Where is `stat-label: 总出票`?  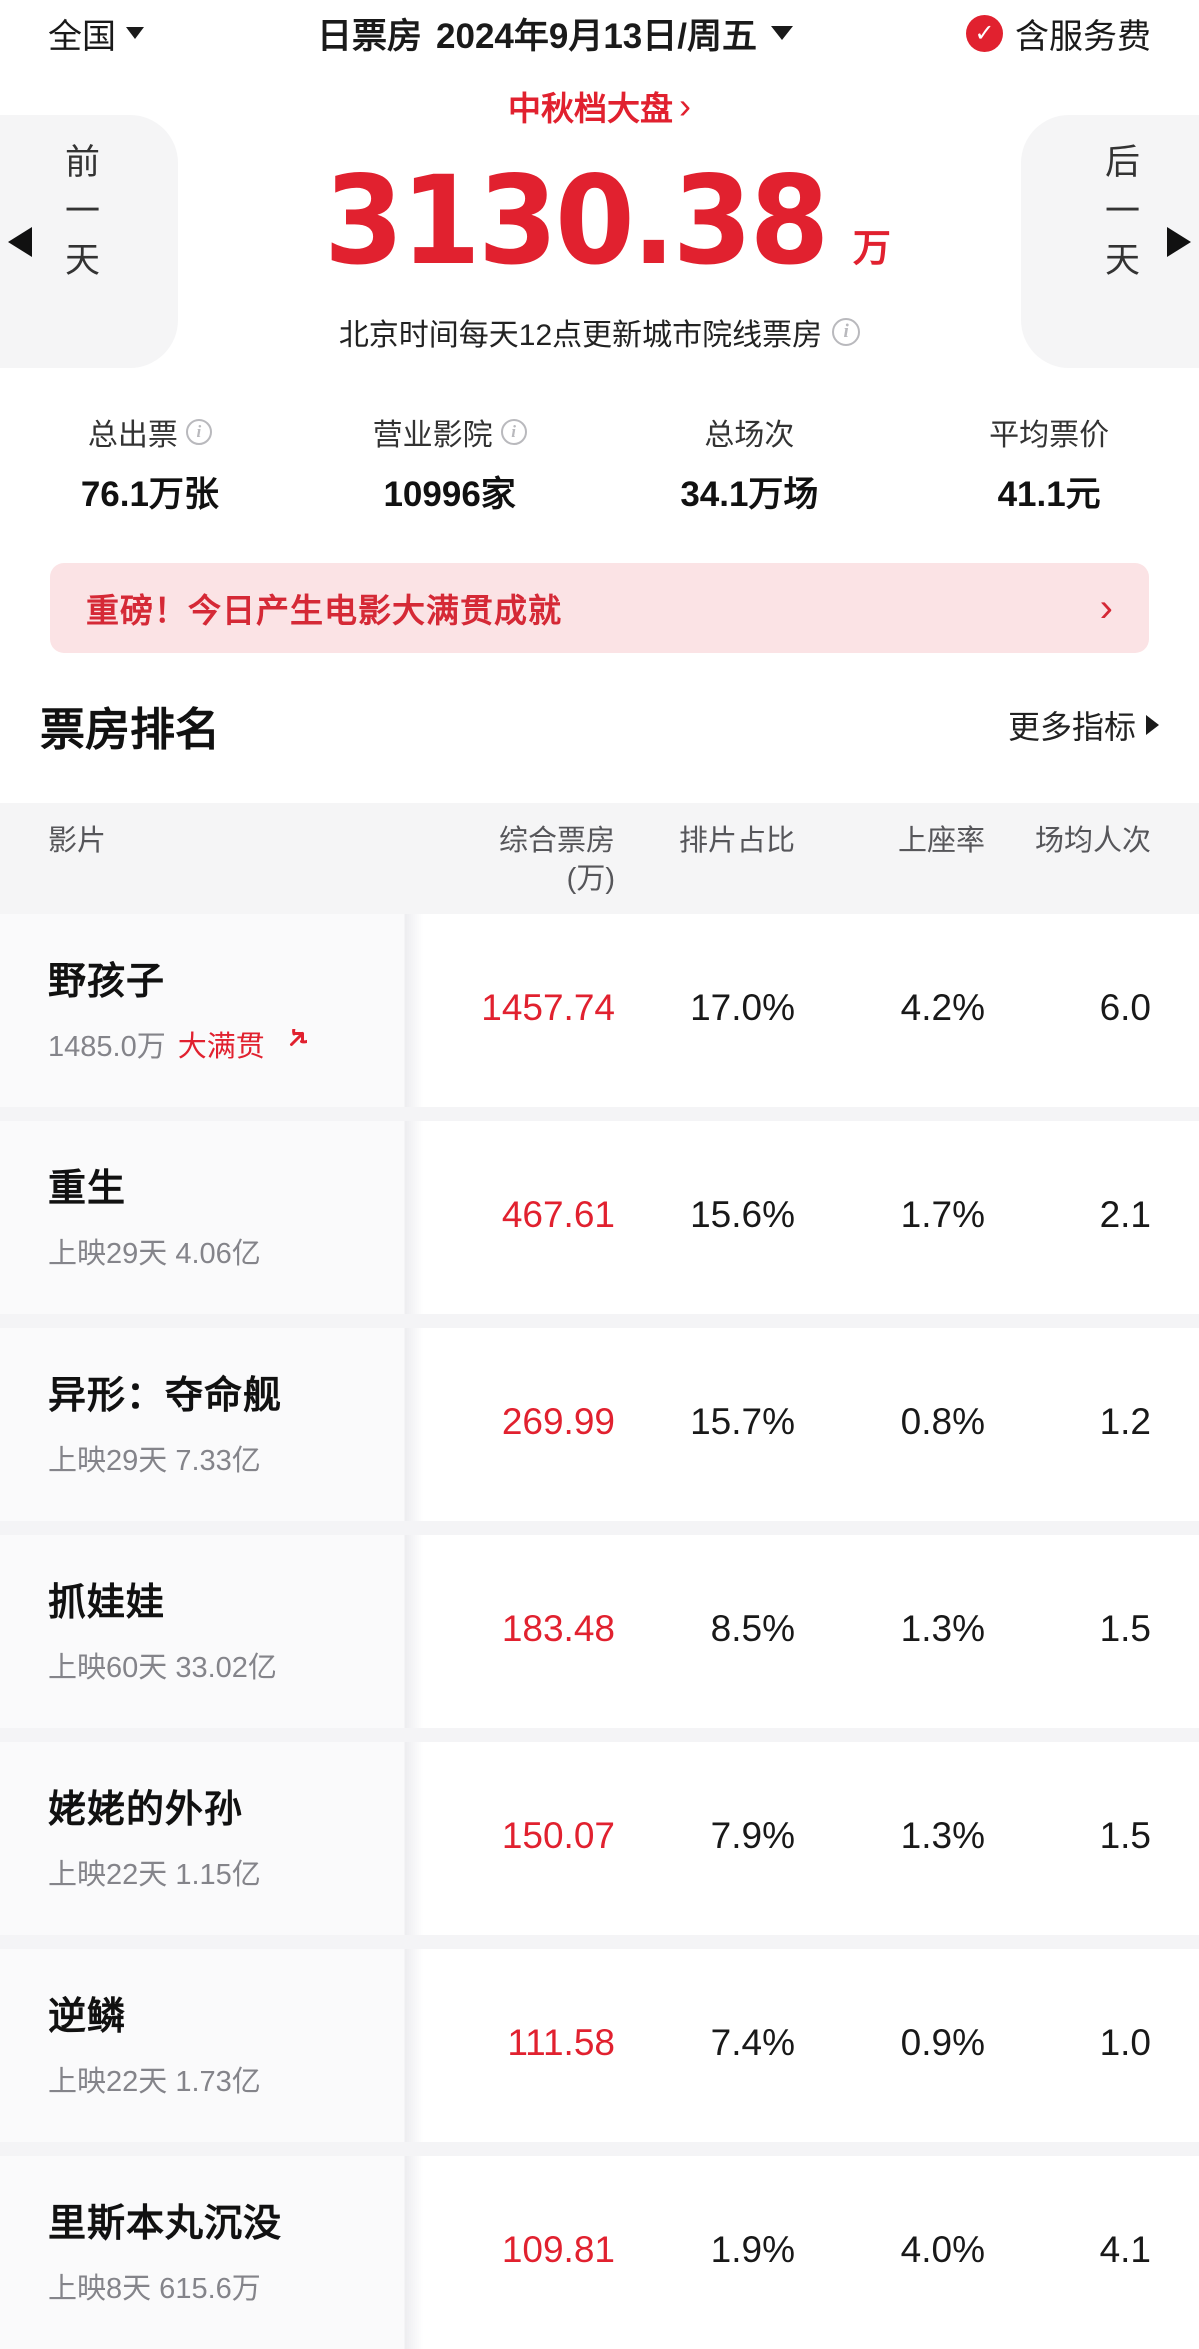 stat-label: 总出票 is located at coordinates (132, 435).